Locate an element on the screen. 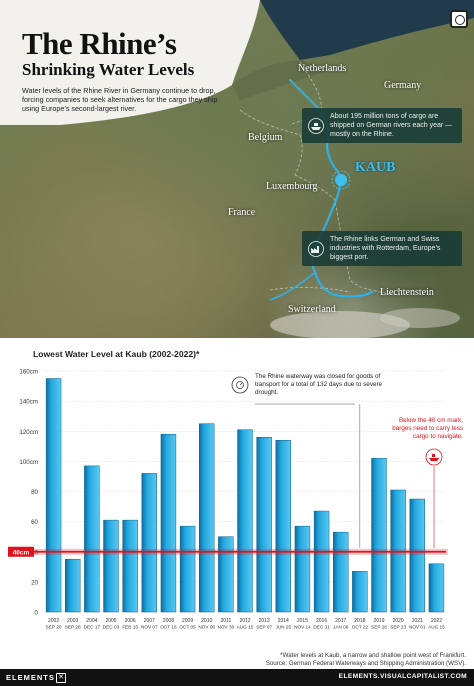  clock-icon is located at coordinates (240, 385).